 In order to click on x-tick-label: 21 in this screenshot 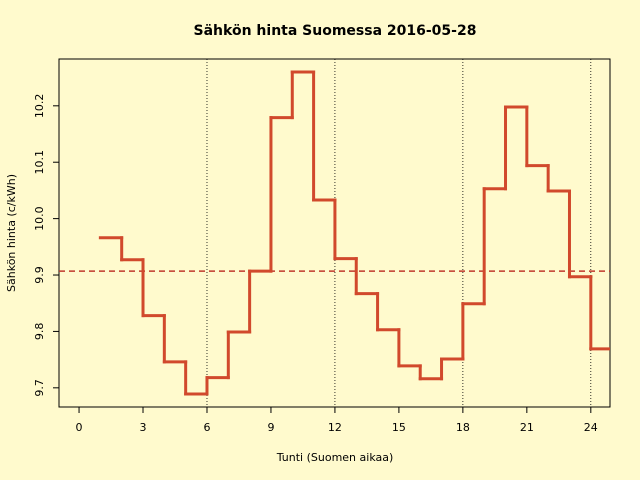, I will do `click(527, 427)`.